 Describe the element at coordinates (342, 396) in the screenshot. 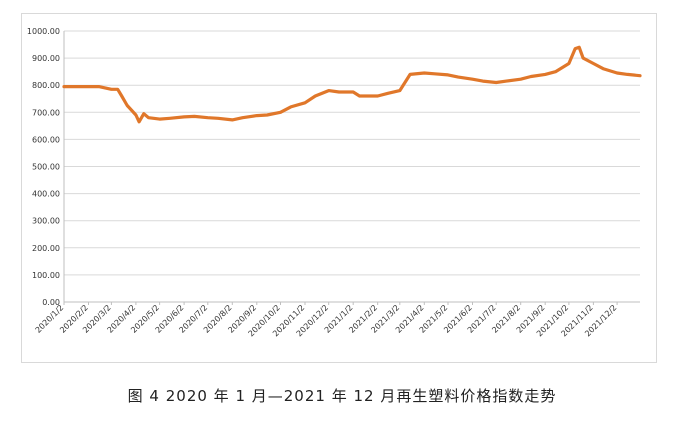

I see `figure-caption: 图 4 2020 年 1 月—2021 年 12 月再生塑料价格指数走势` at that location.